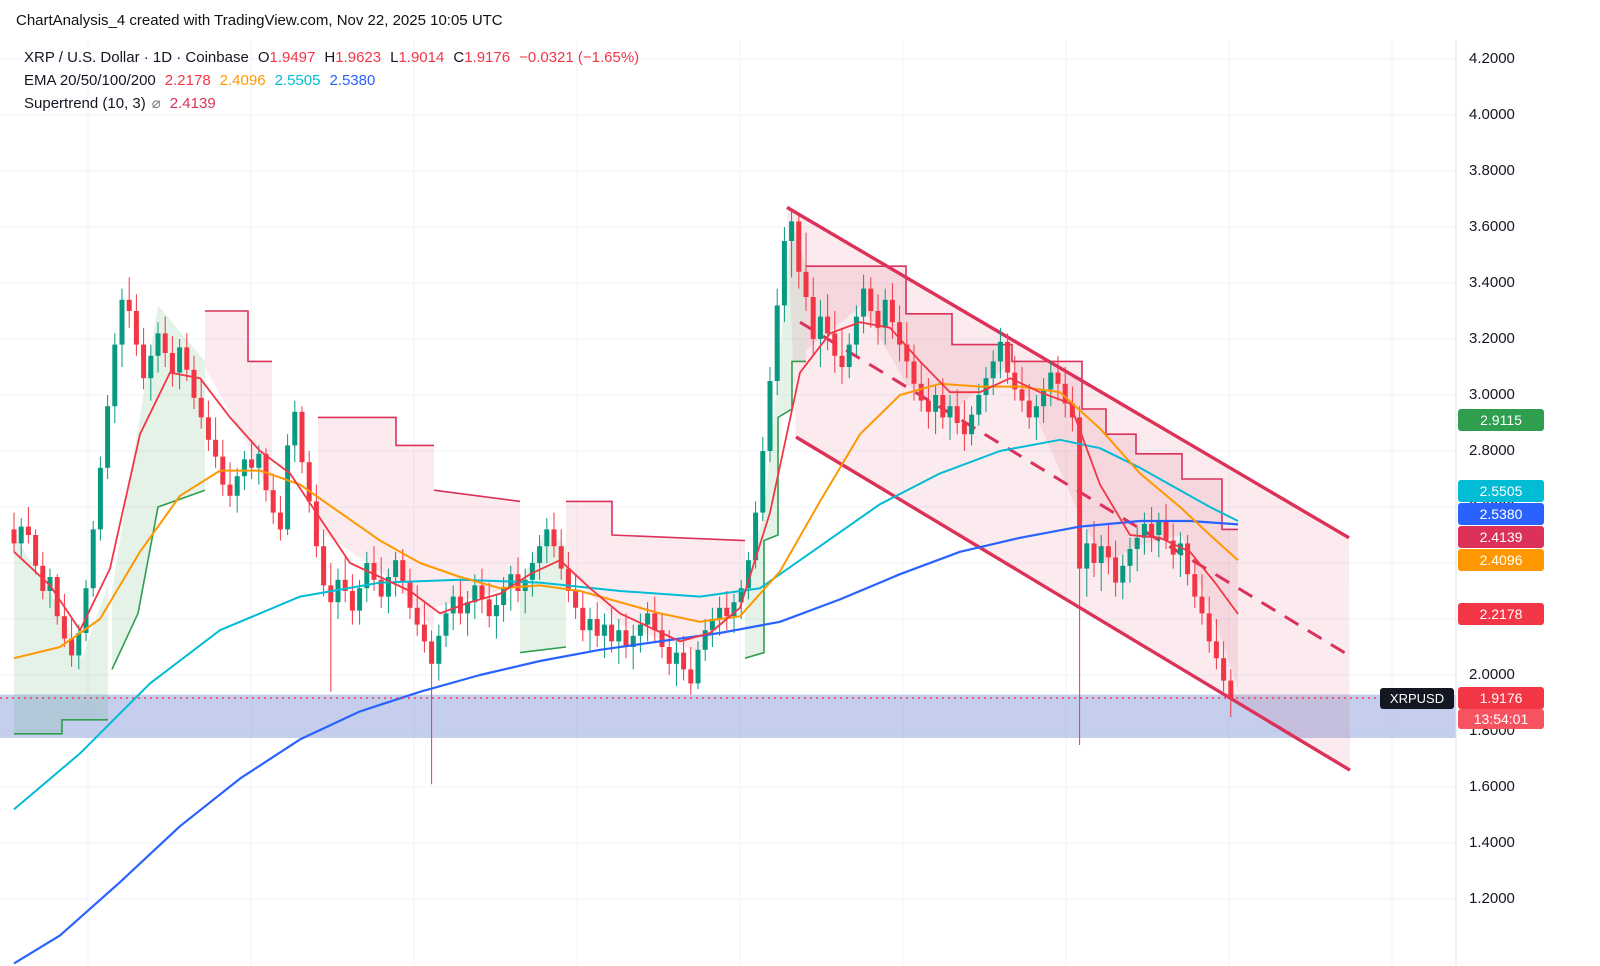 The height and width of the screenshot is (966, 1600). Describe the element at coordinates (1492, 282) in the screenshot. I see `axis-price-label: 3.4000` at that location.